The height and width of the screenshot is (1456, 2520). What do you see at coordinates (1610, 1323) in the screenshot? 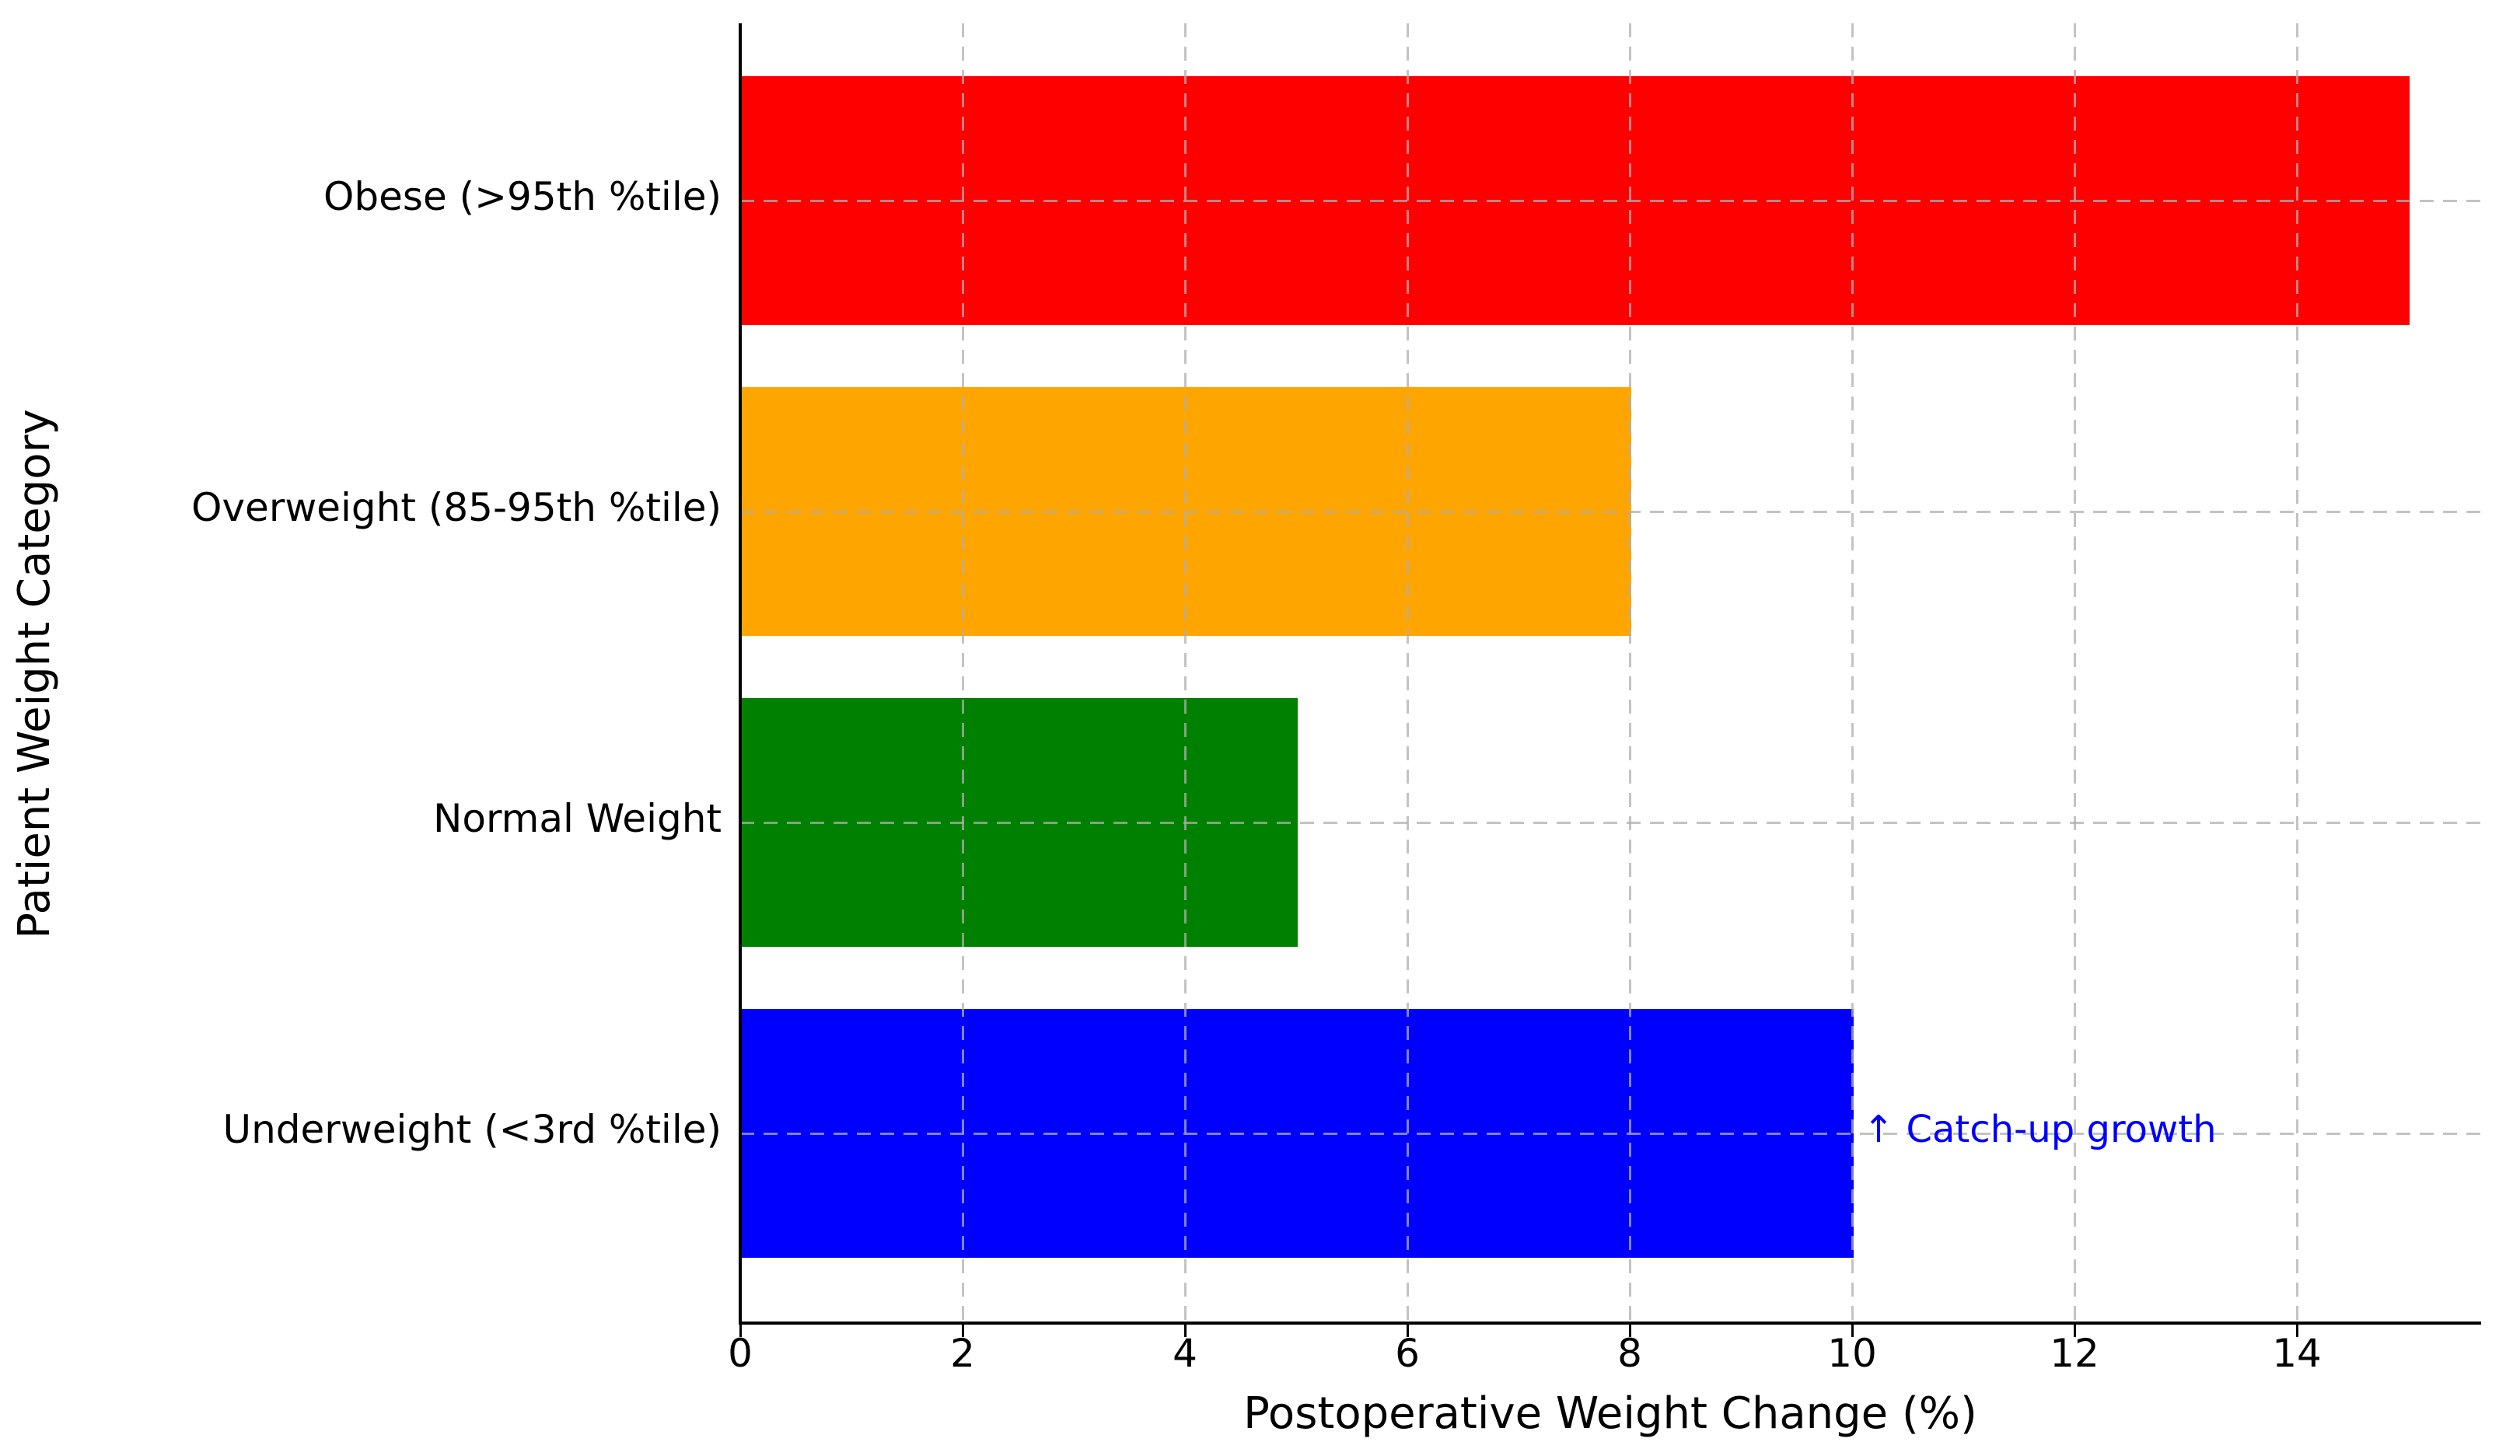
I see `x-axis-spine` at bounding box center [1610, 1323].